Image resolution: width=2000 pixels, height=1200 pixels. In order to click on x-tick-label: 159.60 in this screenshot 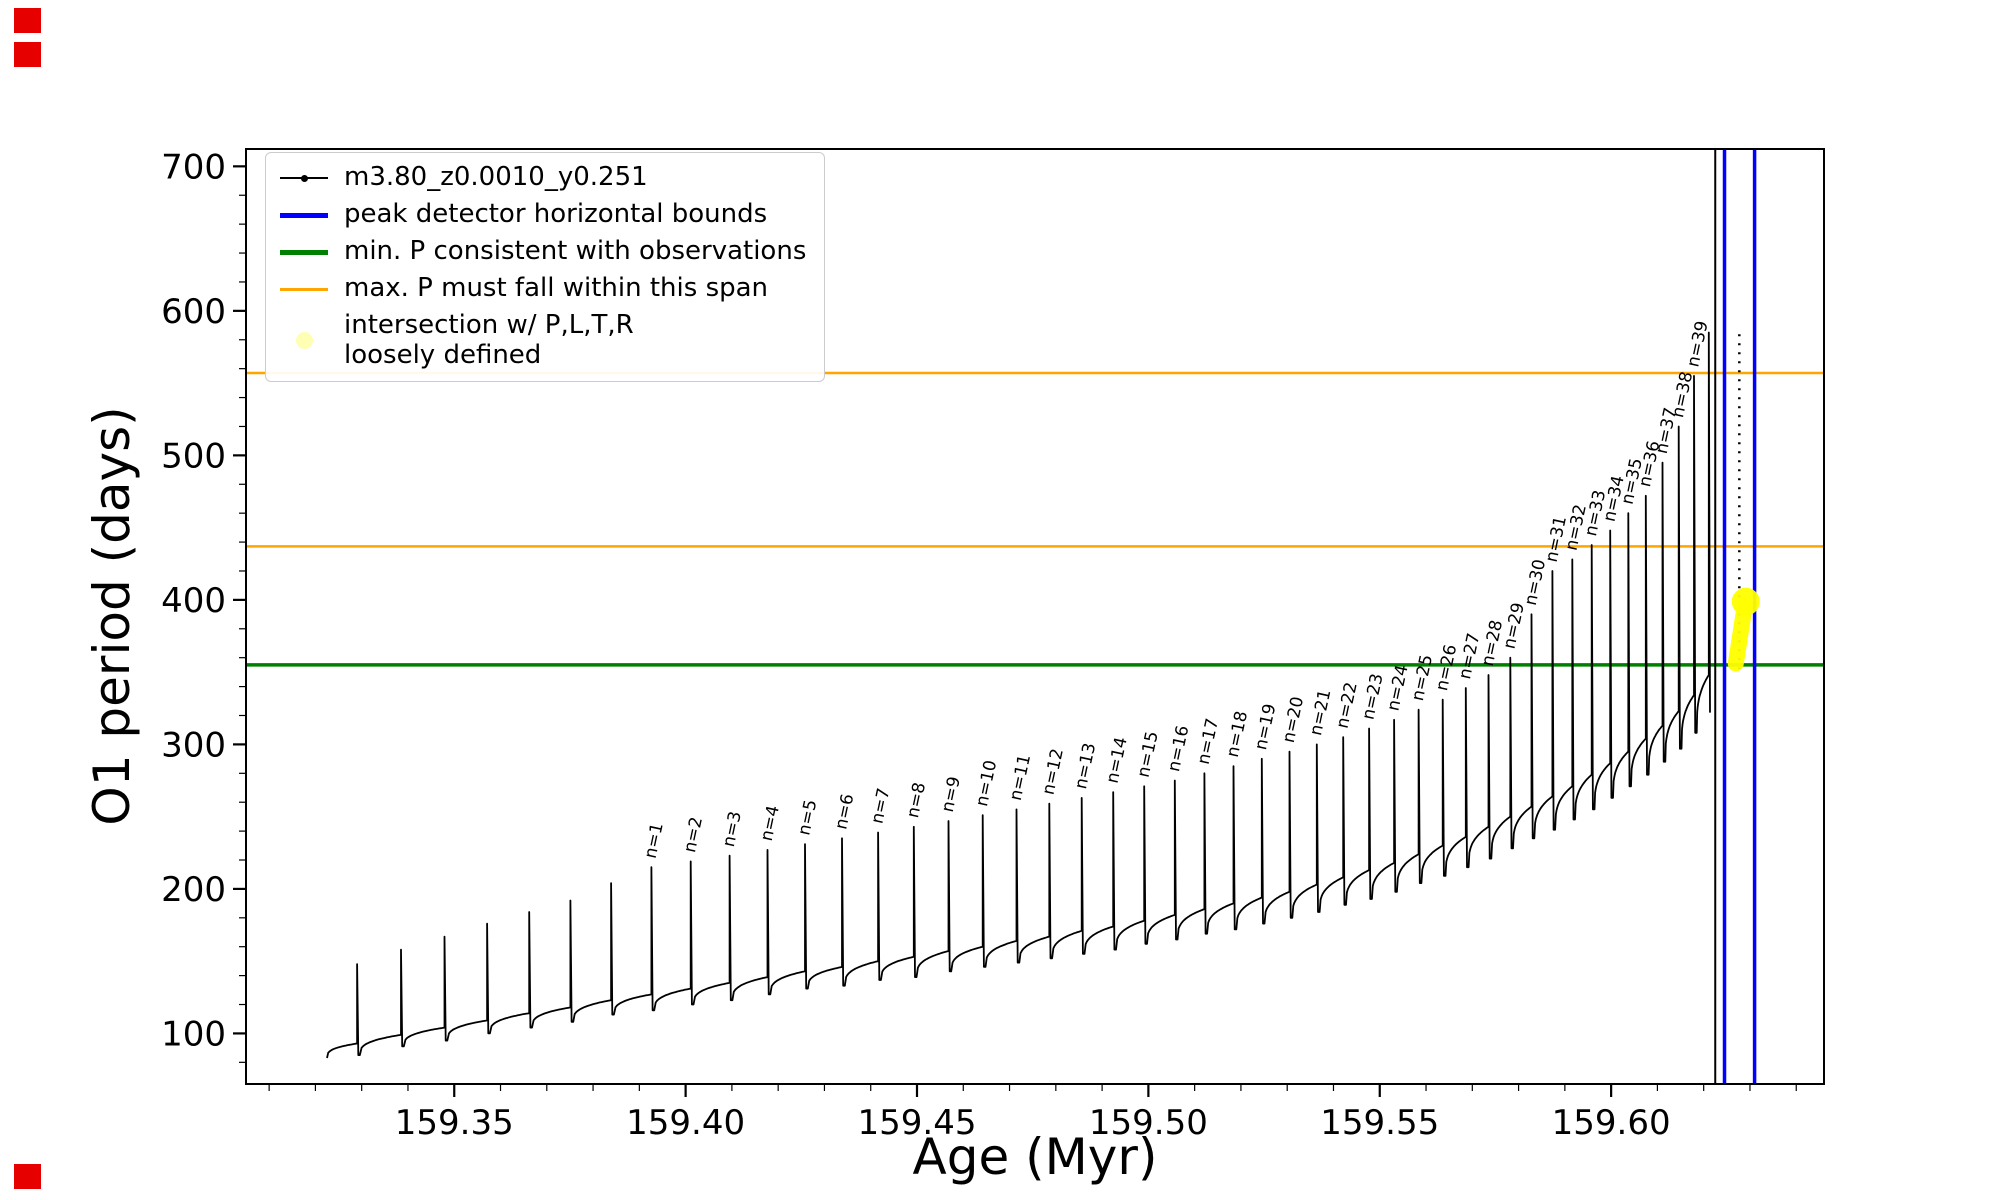, I will do `click(1611, 1123)`.